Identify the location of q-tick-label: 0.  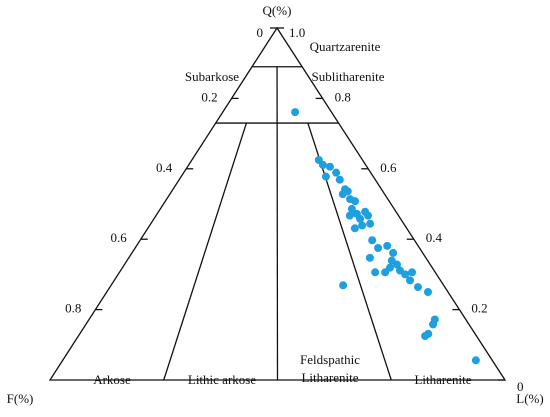
(520, 386).